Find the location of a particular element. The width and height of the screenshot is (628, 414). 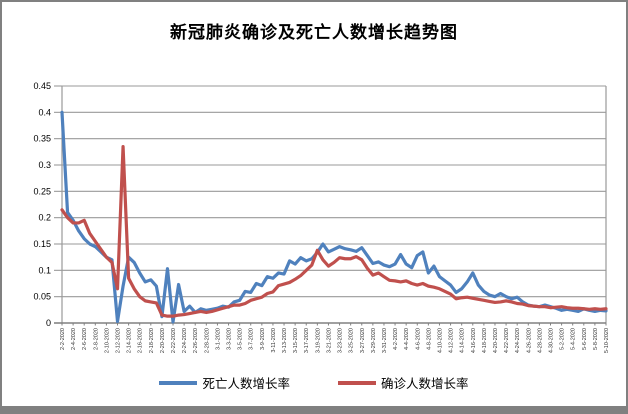

x-axis-tick-label: 5-10-2020 is located at coordinates (607, 340).